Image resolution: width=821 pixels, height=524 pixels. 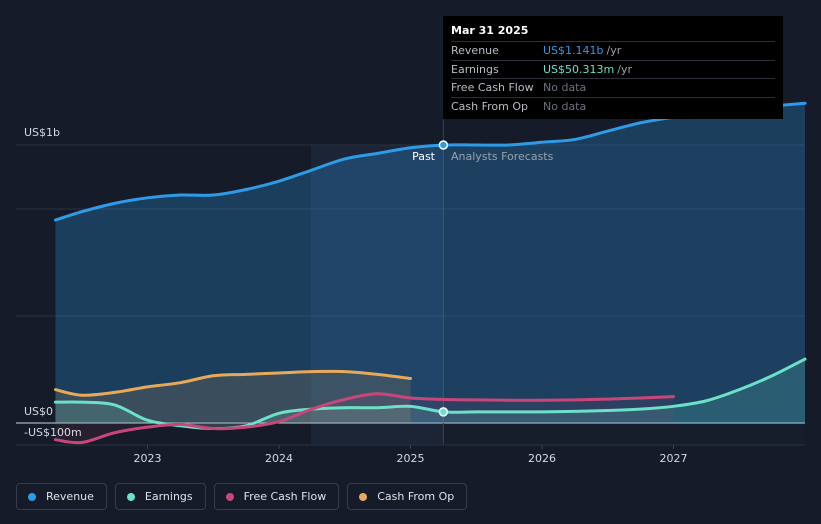 I want to click on tooltip-row-fcf: Free Cash Flow No data, so click(x=613, y=87).